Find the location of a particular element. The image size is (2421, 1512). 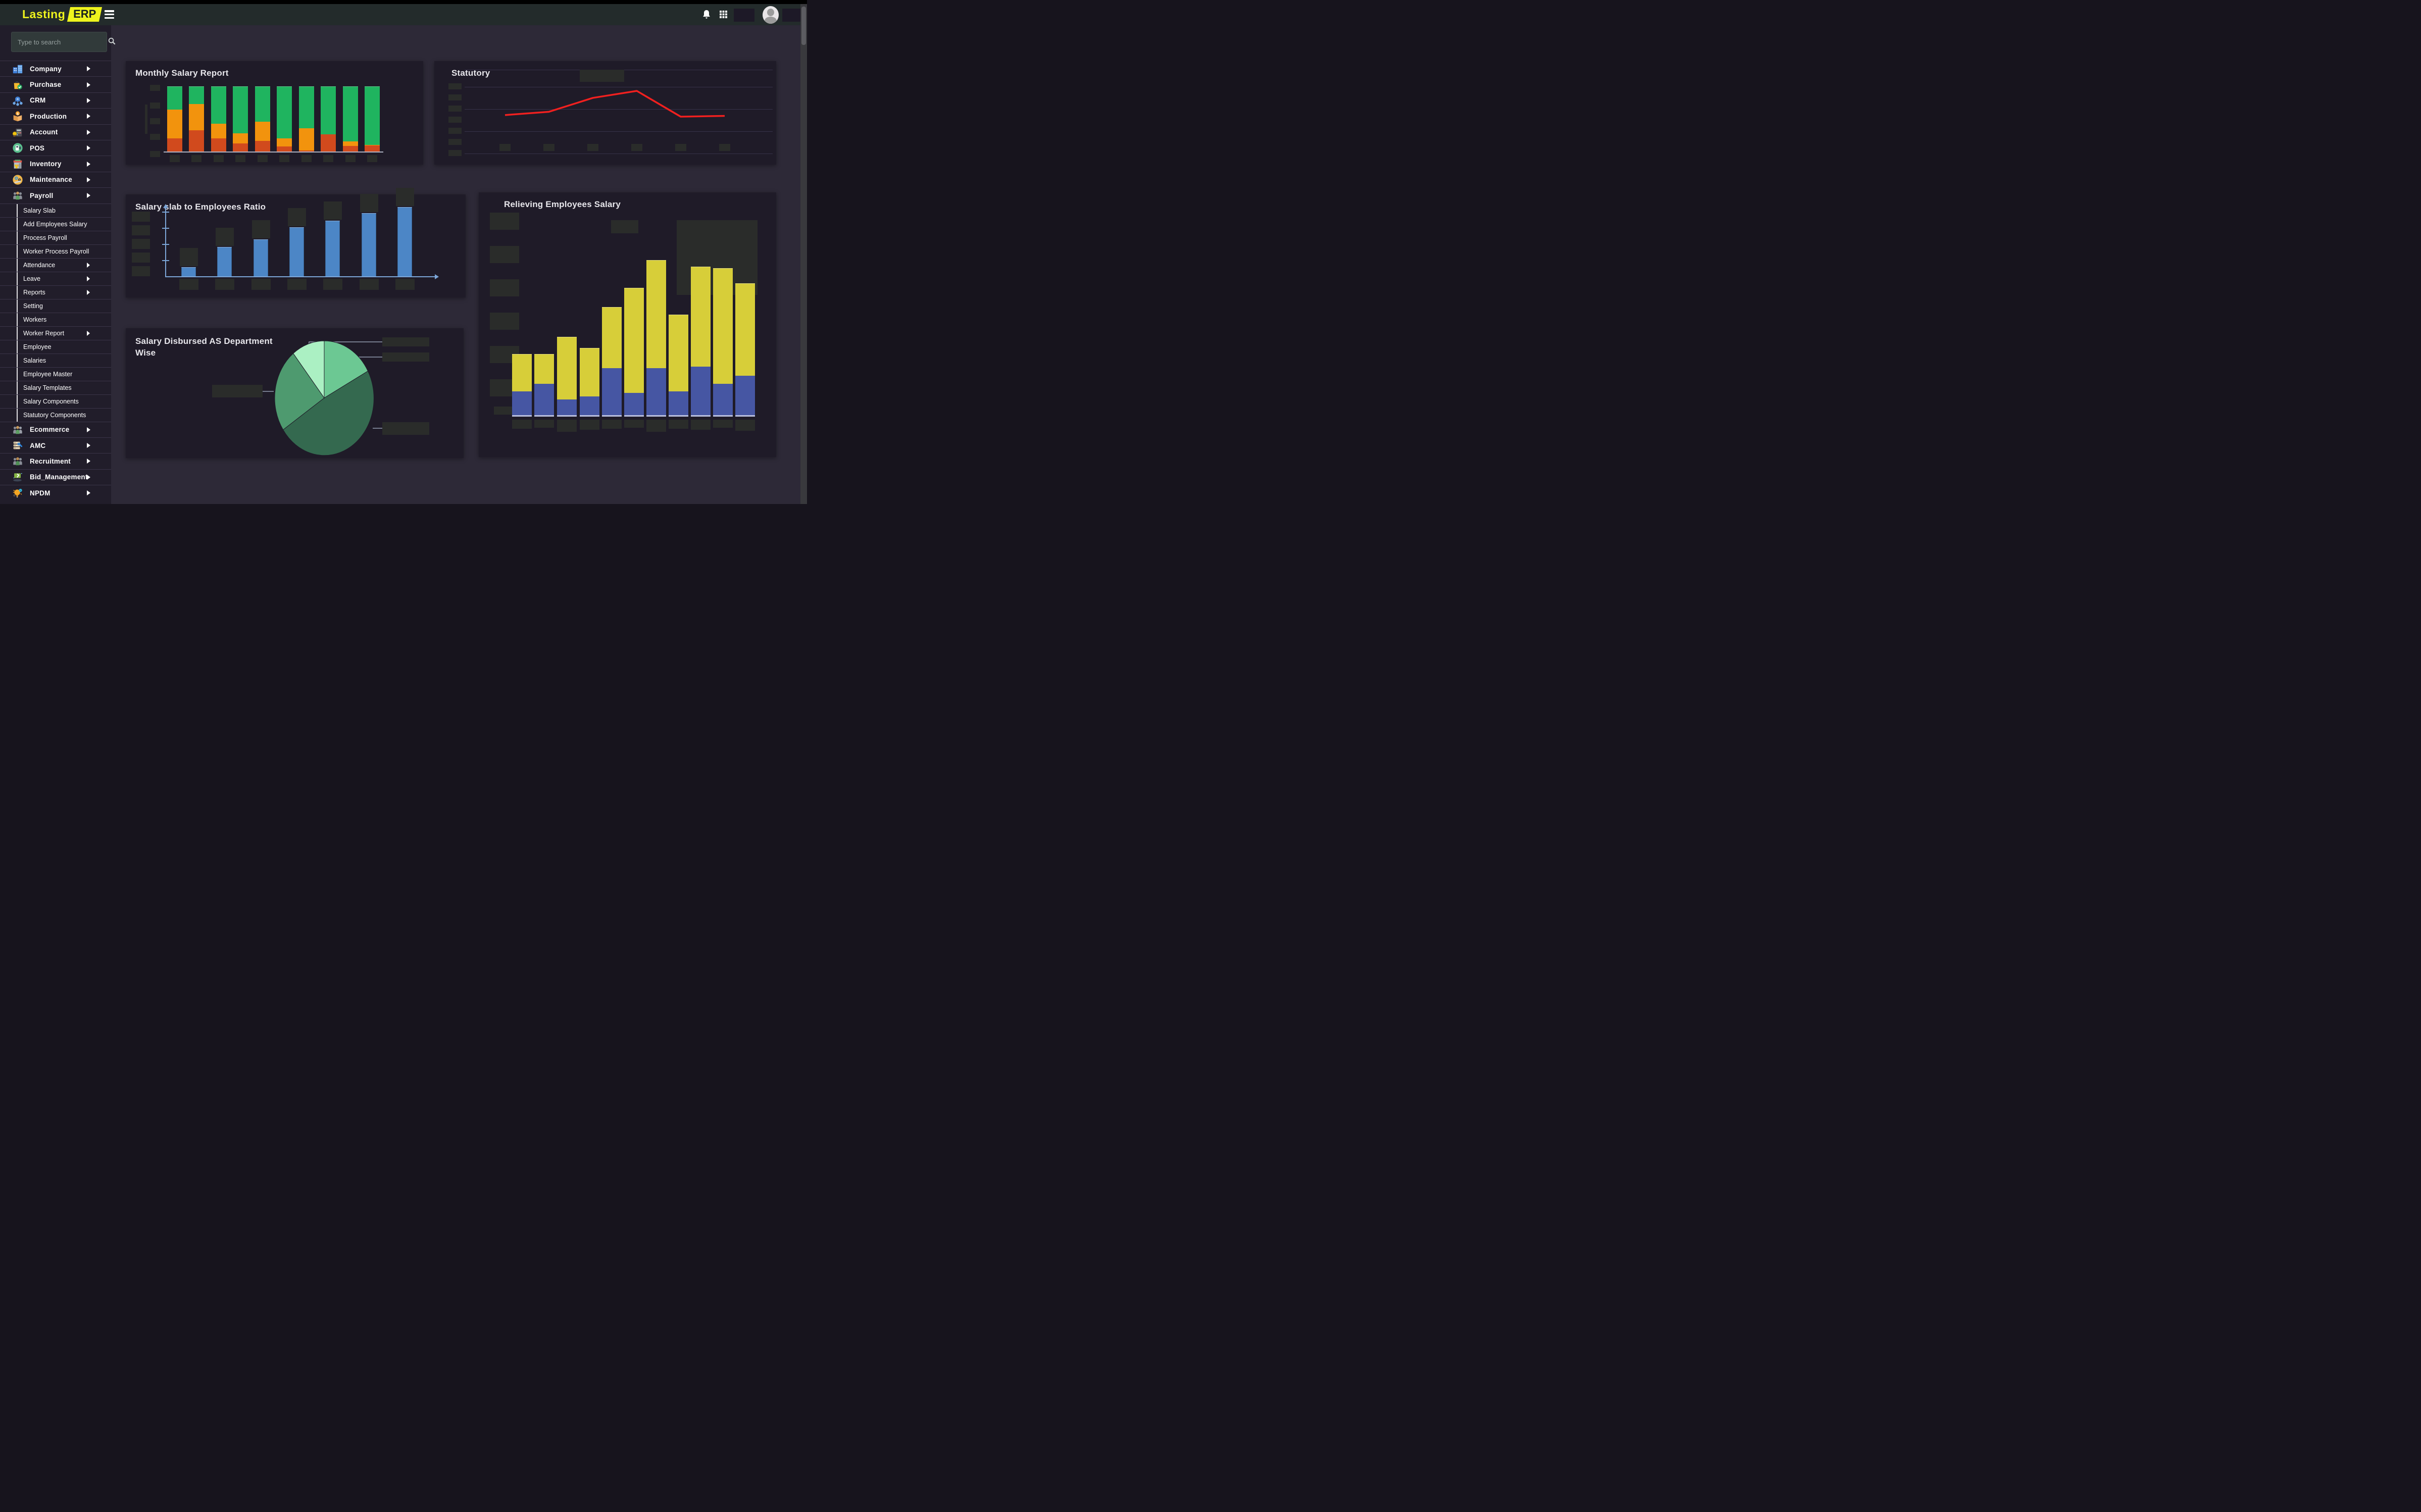

sidebar-subitem-salary-components: Salary Components is located at coordinates (55, 401).